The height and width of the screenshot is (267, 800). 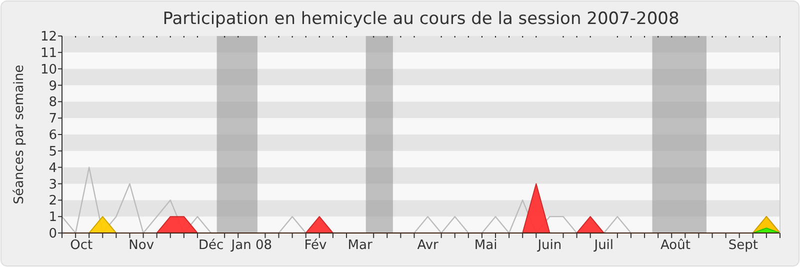 What do you see at coordinates (52, 234) in the screenshot?
I see `y-tick-label: 0` at bounding box center [52, 234].